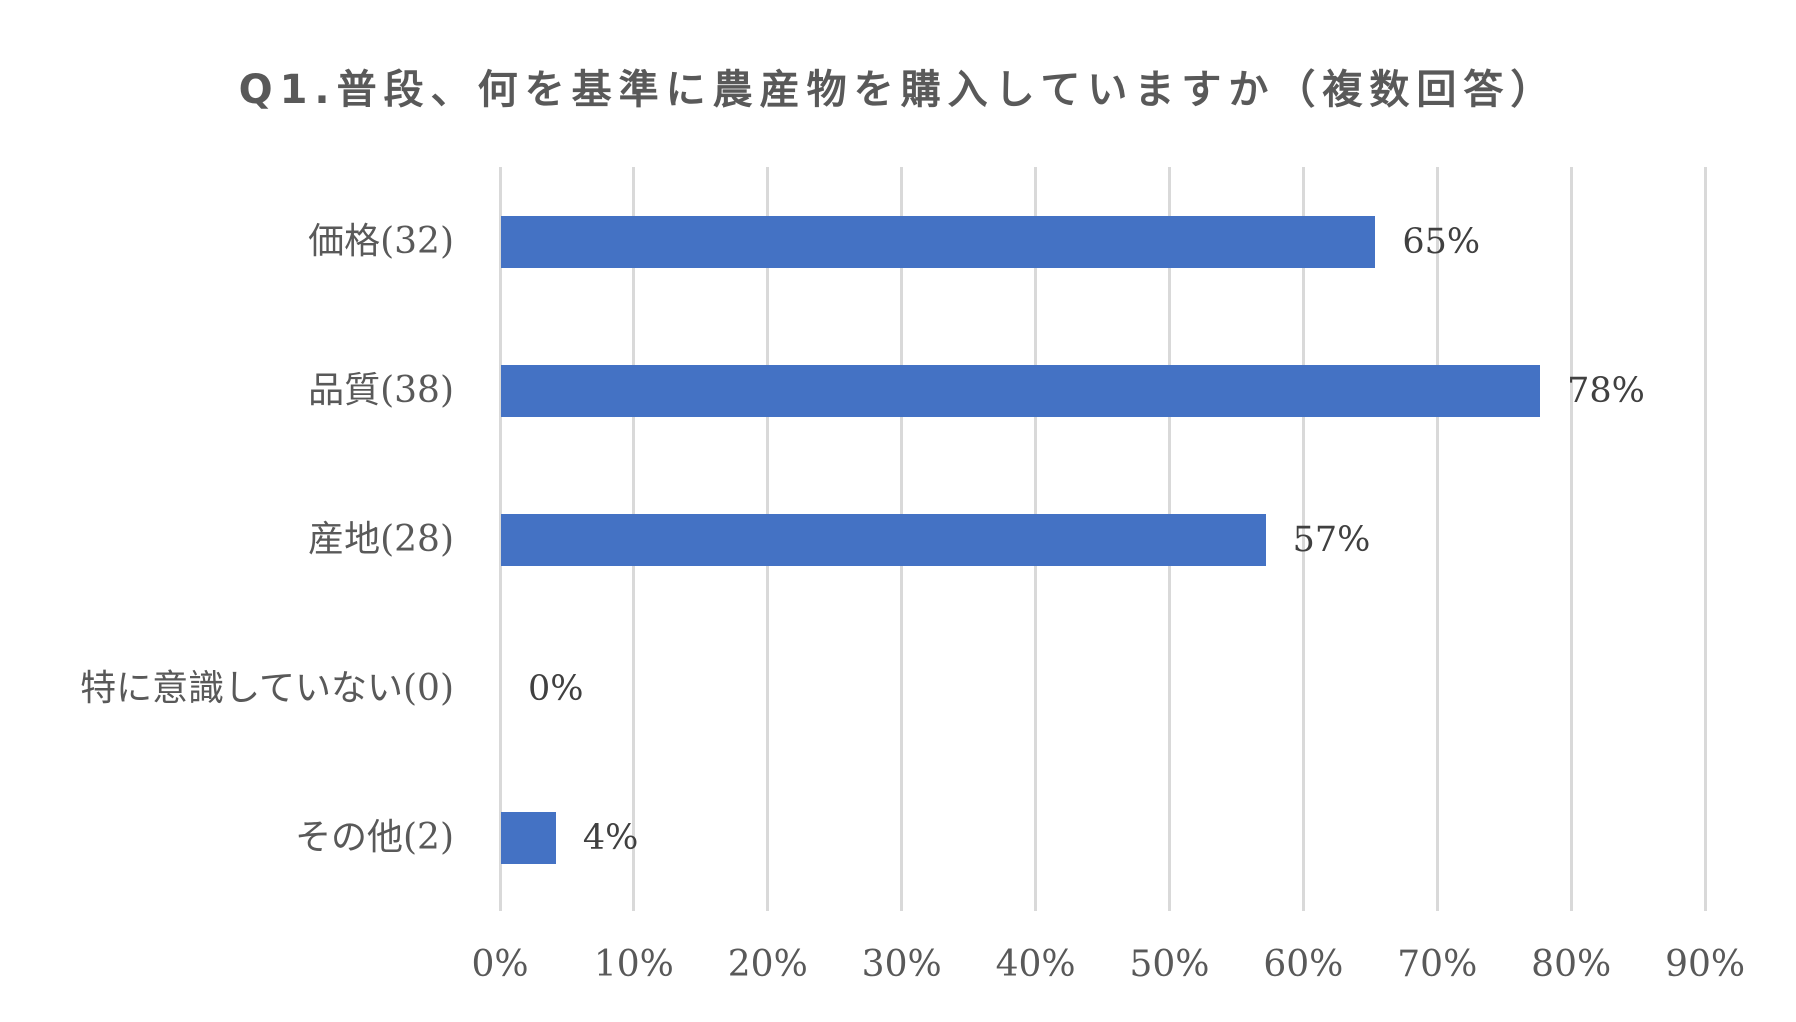 The image size is (1796, 1022). Describe the element at coordinates (1441, 242) in the screenshot. I see `data-label: 65%` at that location.